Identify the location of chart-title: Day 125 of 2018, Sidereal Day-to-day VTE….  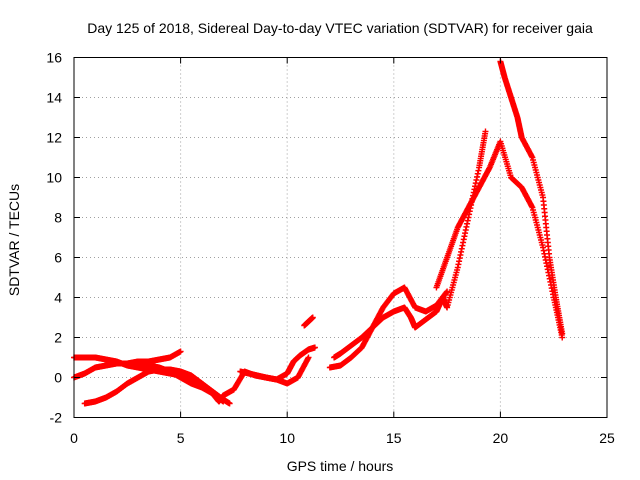
(340, 28).